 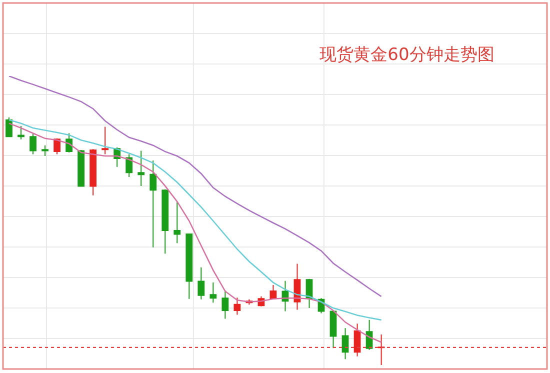 I want to click on chart-title: 现货黄金60分钟走势图, so click(x=407, y=55).